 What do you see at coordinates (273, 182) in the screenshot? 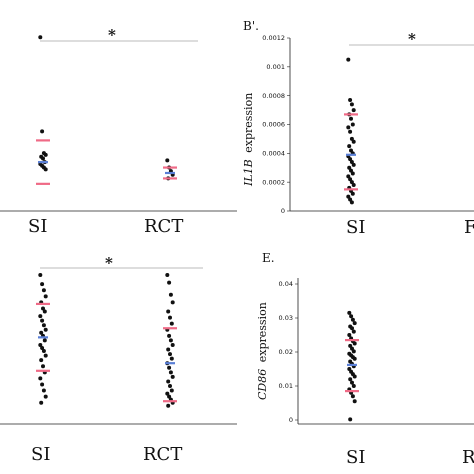
I see `y-tick-label: 0.0002` at bounding box center [273, 182].